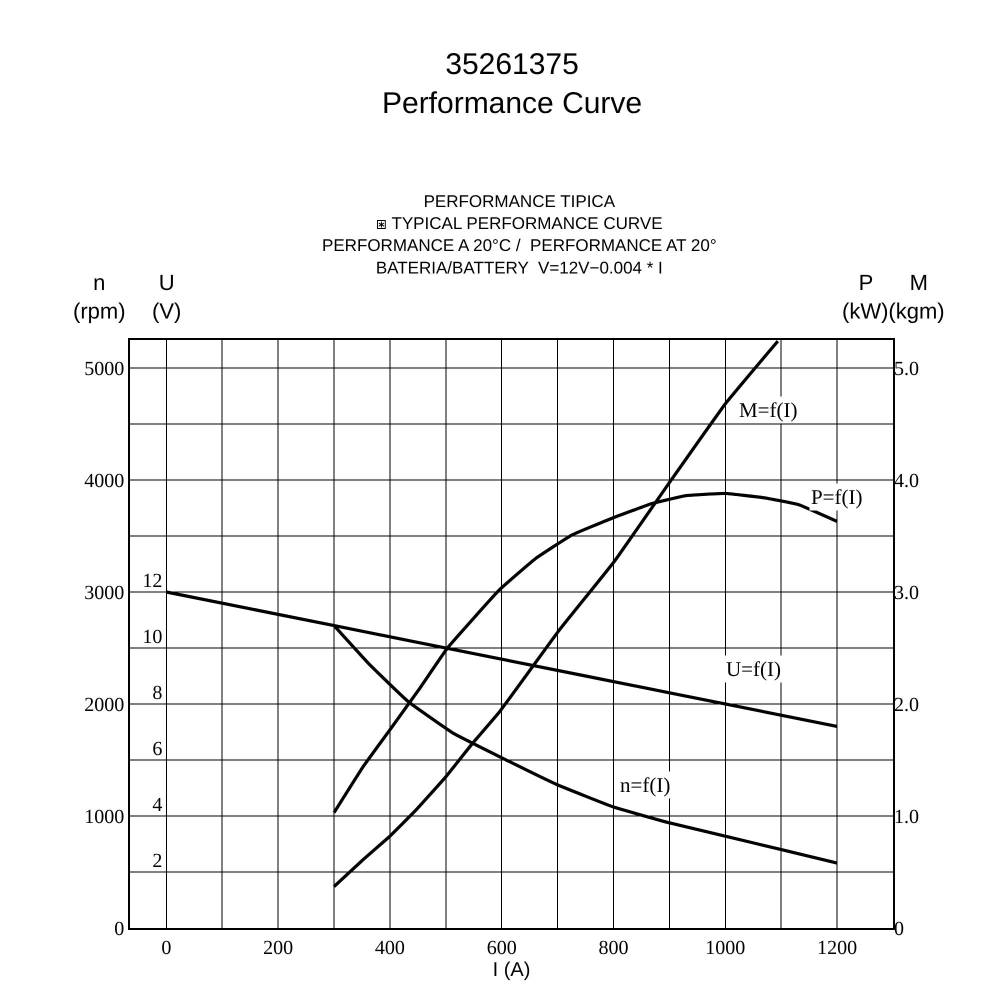  I want to click on x-tick-label: 0, so click(166, 947).